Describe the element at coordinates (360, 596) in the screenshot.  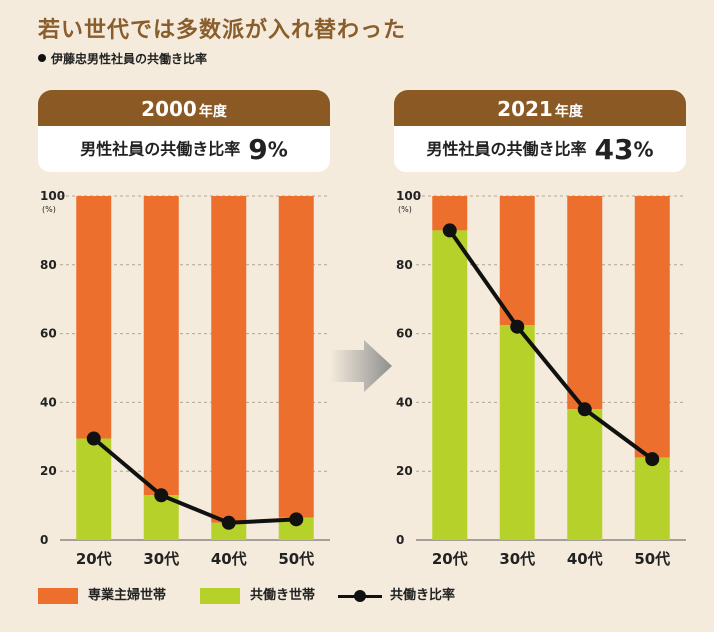
I see `legend-line-icon` at that location.